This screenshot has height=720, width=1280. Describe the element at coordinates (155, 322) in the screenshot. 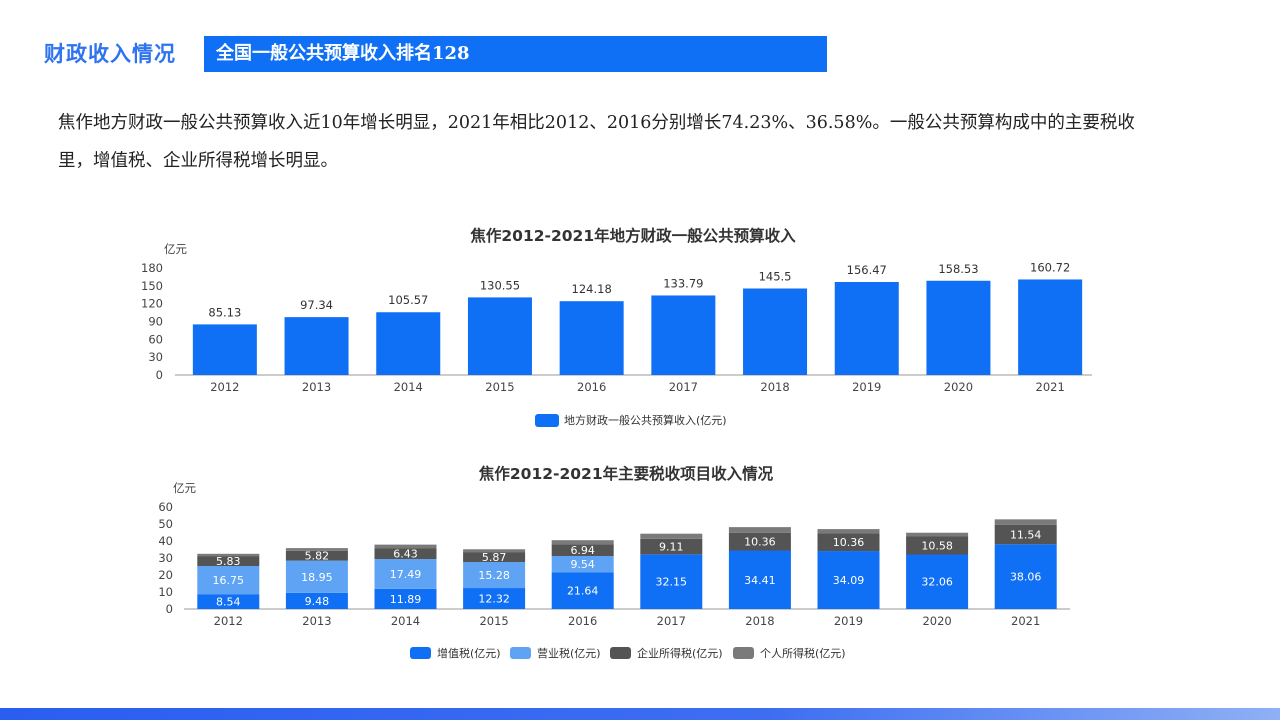

I see `y-tick-label: 90` at that location.